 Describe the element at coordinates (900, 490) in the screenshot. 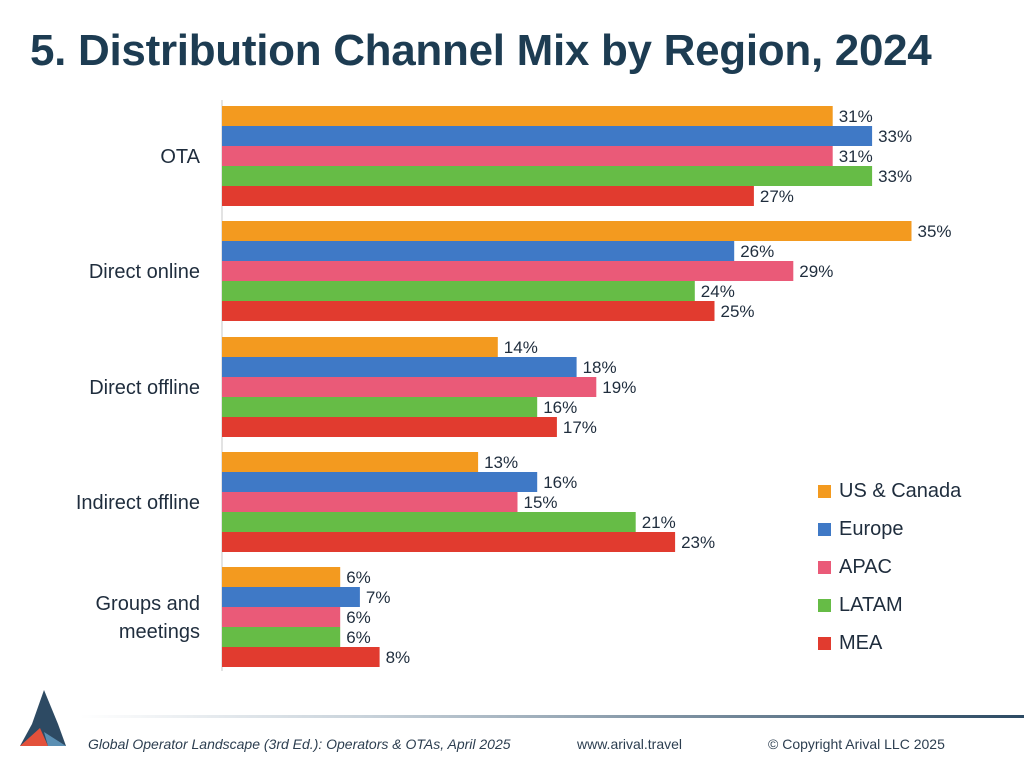

I see `legend-label-us-canada: US & Canada` at that location.